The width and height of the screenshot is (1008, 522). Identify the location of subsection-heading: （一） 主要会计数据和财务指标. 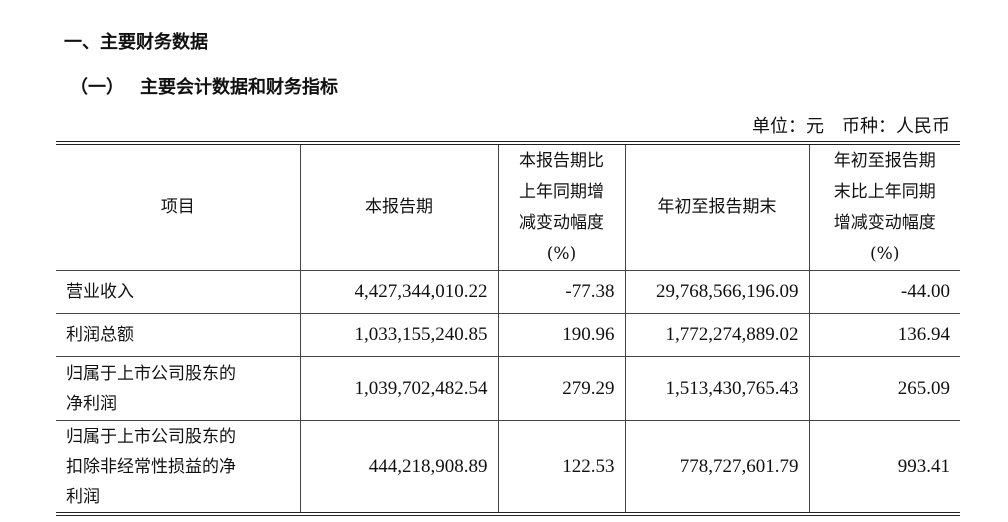
(204, 86).